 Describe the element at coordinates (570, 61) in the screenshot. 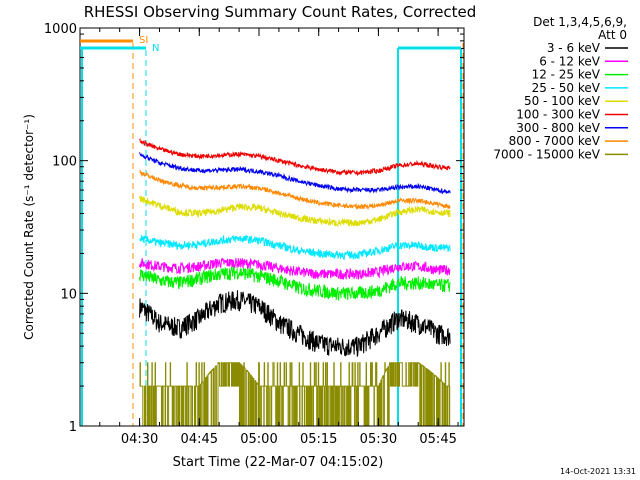

I see `legend-label-1: 6 - 12 keV` at that location.